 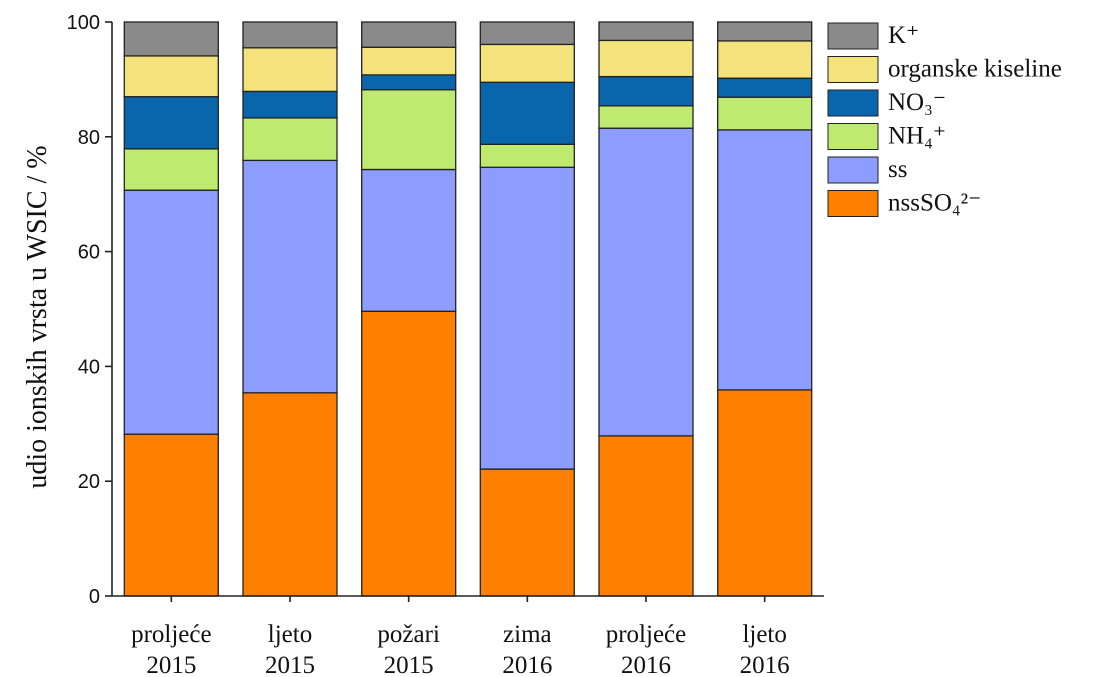 What do you see at coordinates (89, 367) in the screenshot?
I see `y-tick-label: 40` at bounding box center [89, 367].